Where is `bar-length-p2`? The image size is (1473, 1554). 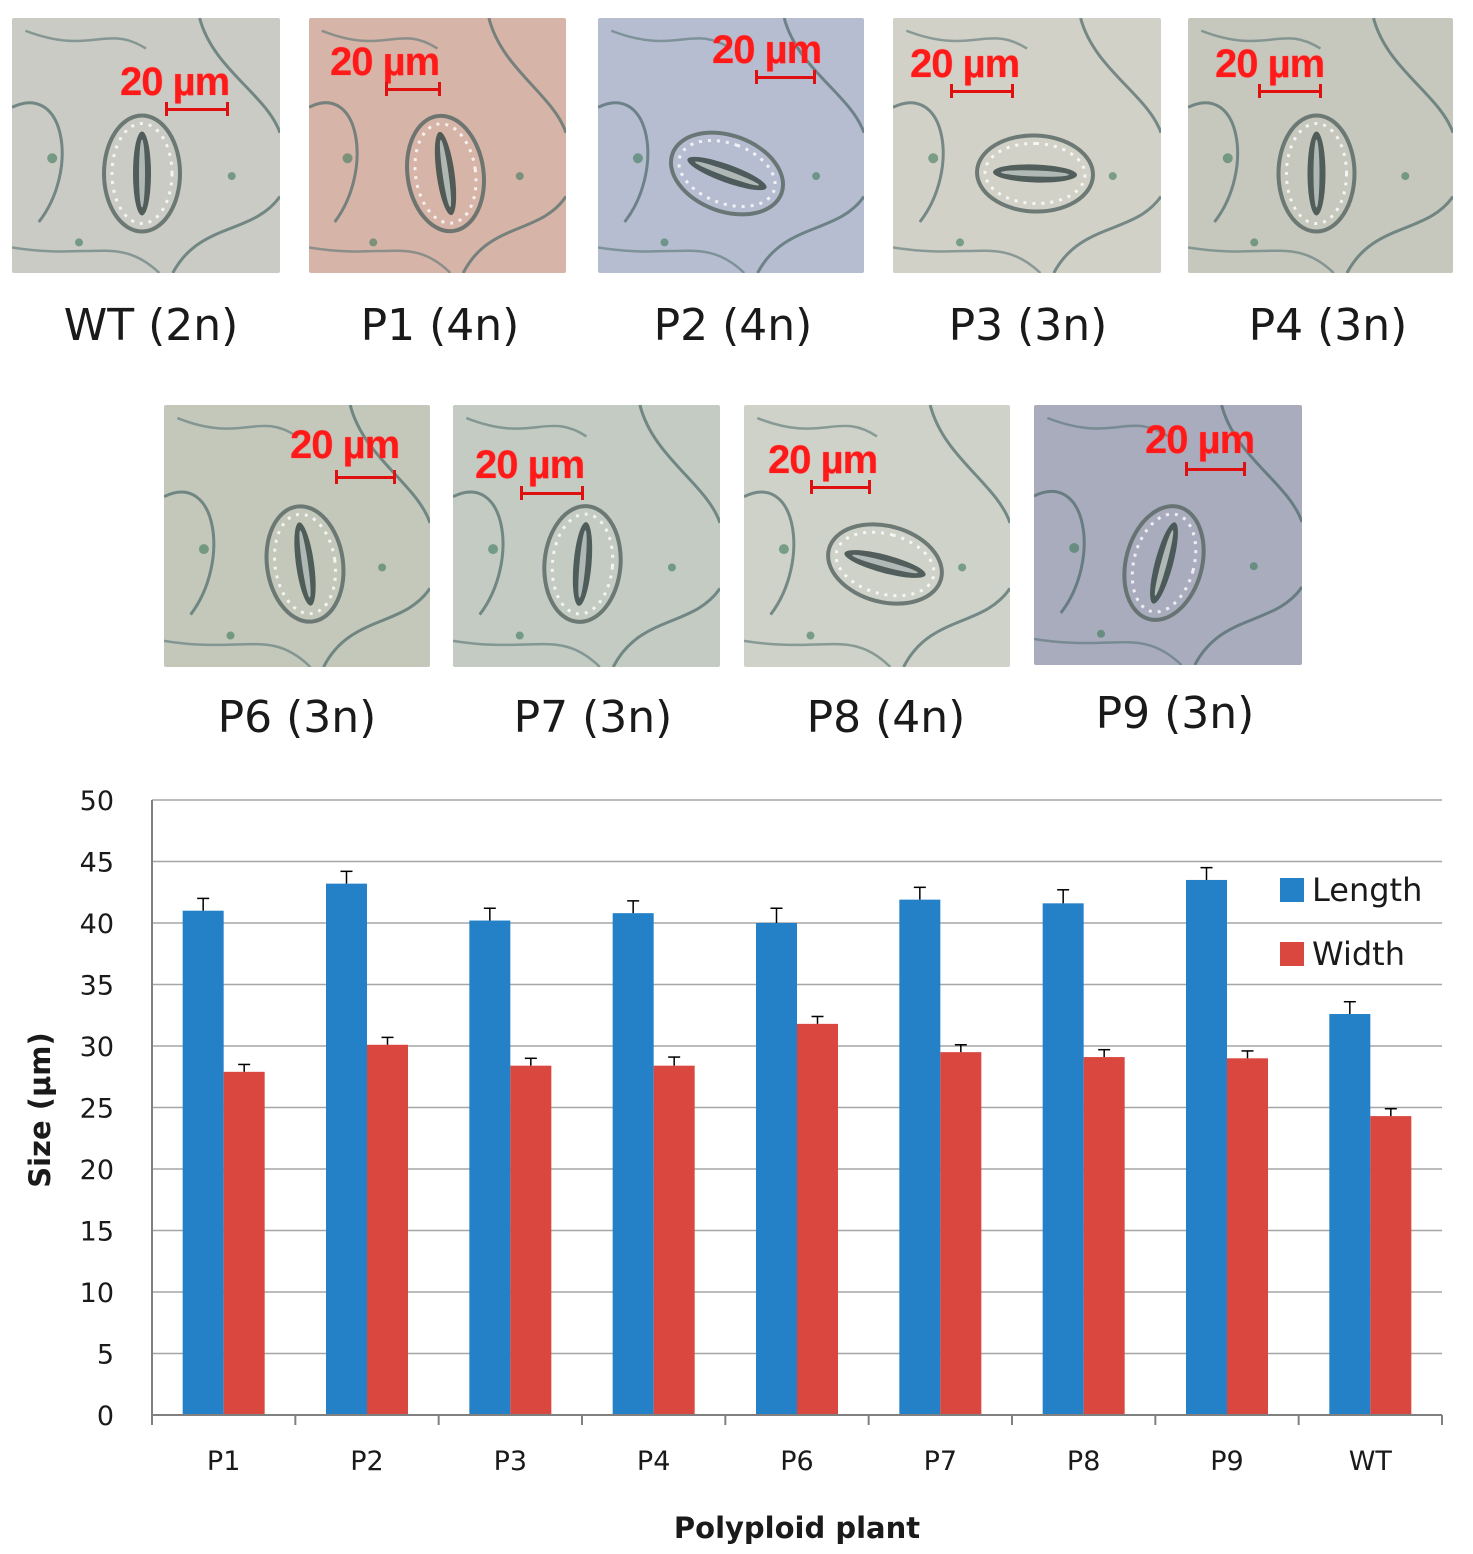 bar-length-p2 is located at coordinates (346, 1149).